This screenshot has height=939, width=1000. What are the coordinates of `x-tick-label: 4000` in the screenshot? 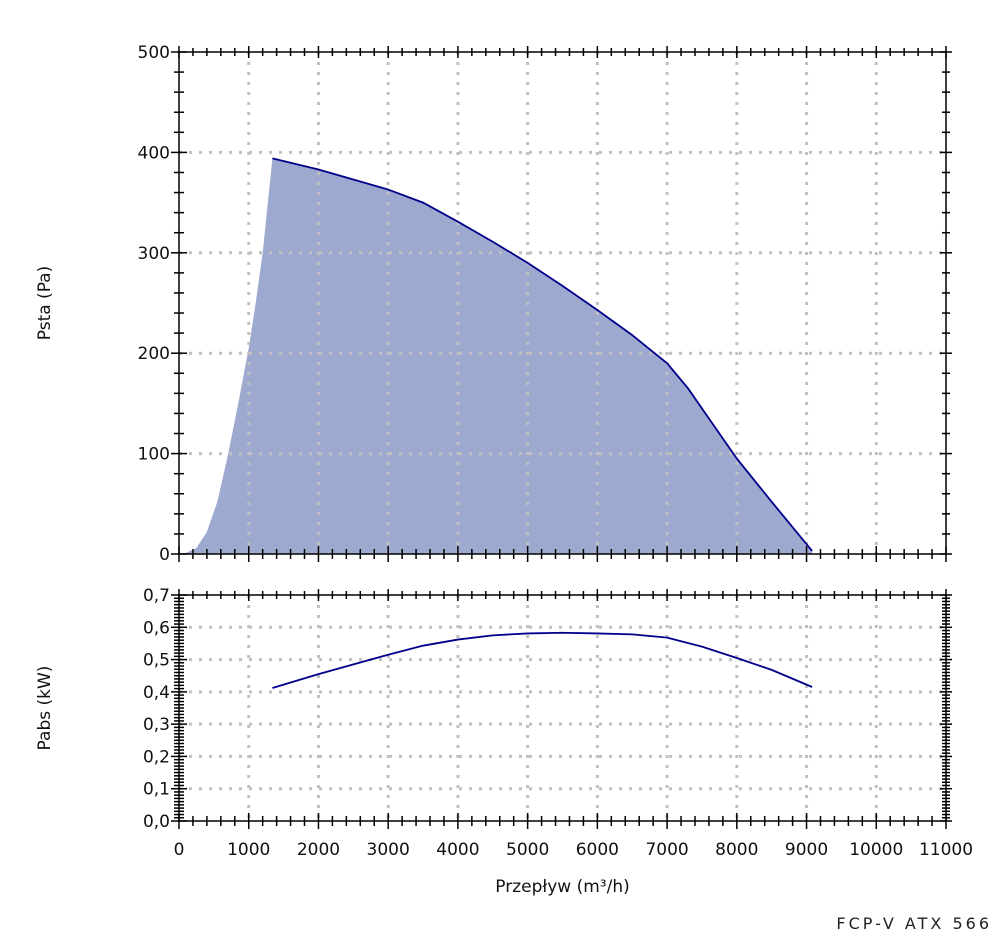 It's located at (457, 850).